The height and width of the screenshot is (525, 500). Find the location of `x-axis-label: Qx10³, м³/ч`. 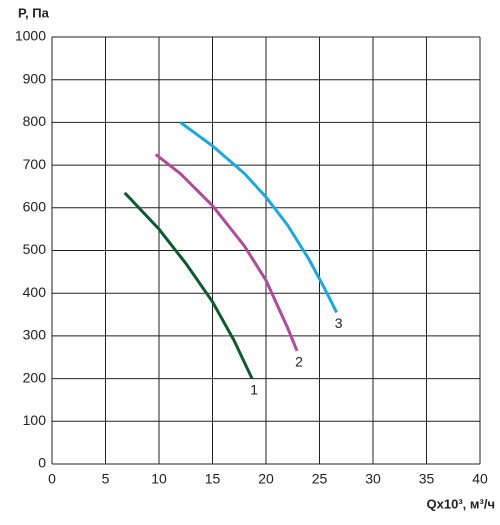

x-axis-label: Qx10³, м³/ч is located at coordinates (461, 503).